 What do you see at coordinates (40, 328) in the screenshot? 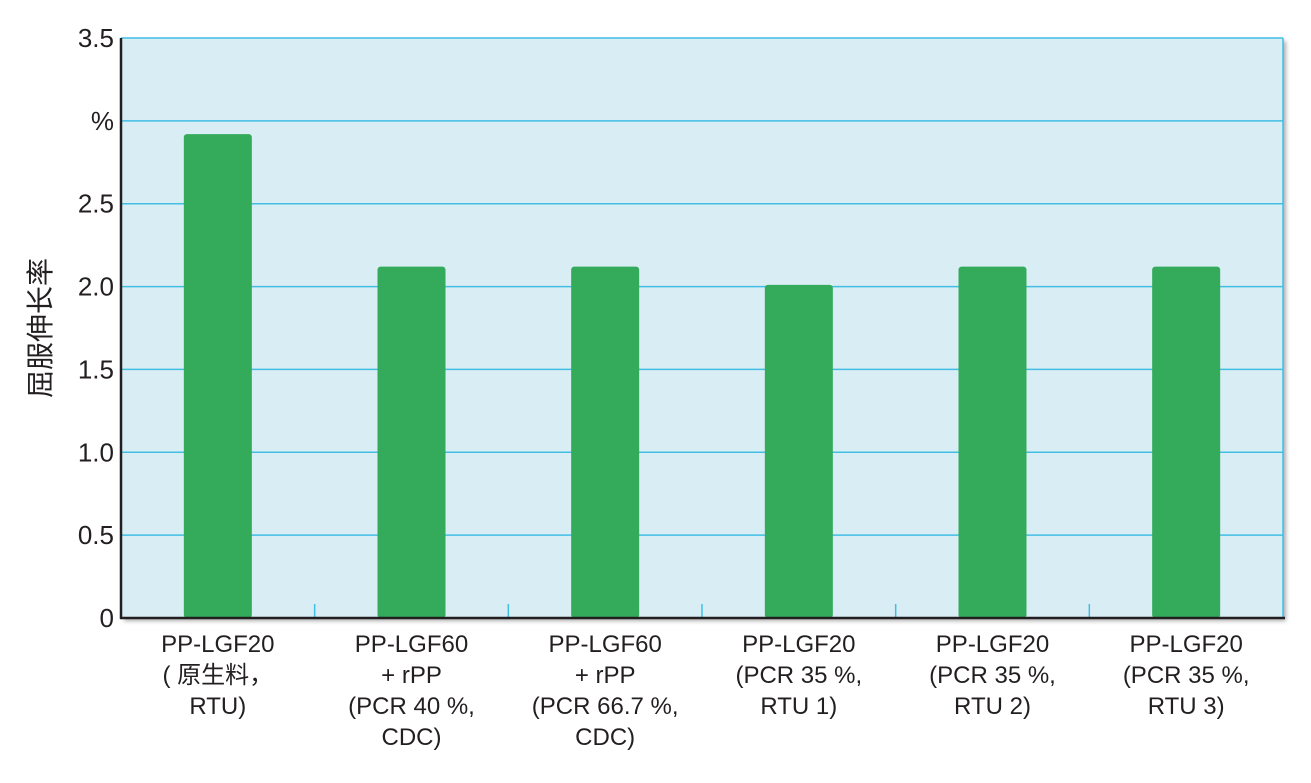
I see `y-axis-label: 屈服伸长率` at bounding box center [40, 328].